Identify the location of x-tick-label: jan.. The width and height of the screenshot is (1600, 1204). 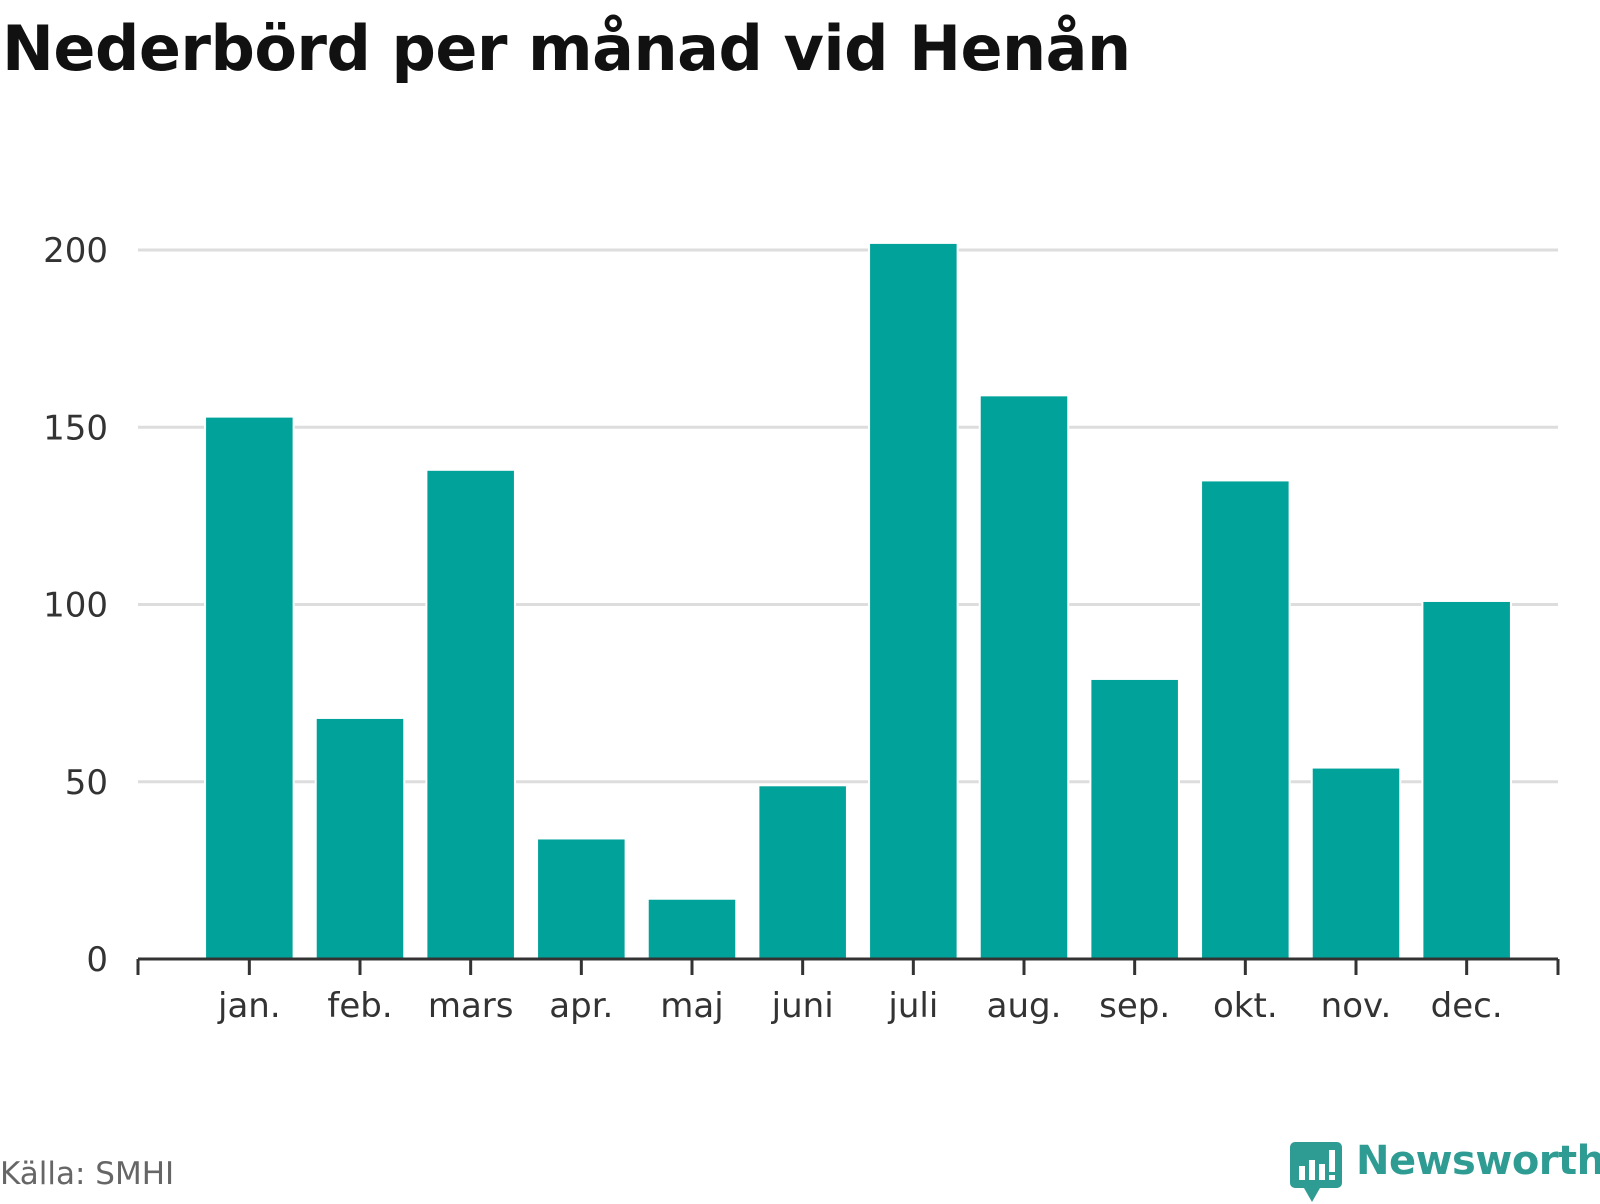
(249, 1006).